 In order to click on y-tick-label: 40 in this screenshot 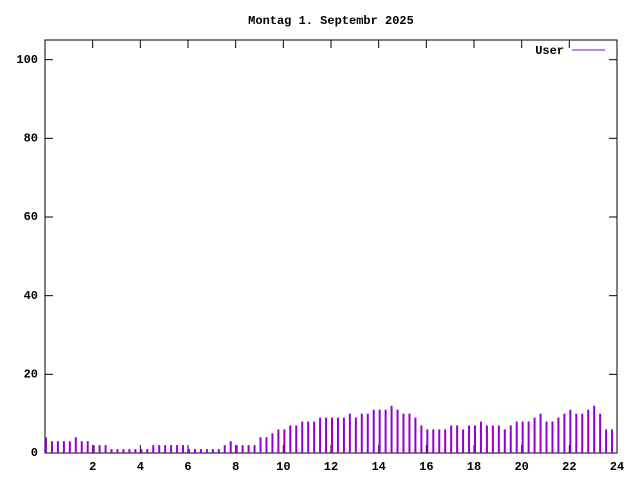, I will do `click(31, 296)`.